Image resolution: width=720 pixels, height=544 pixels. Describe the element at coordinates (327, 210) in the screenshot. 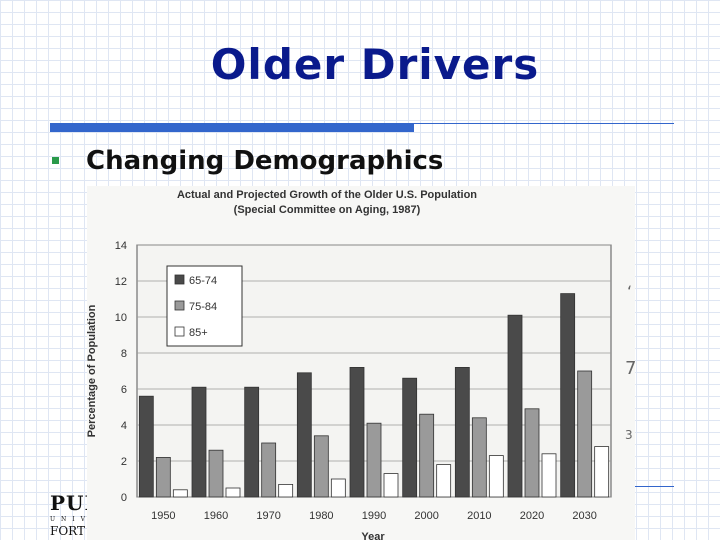

I see `chart-subtitle: (Special Committee on Aging, 1987)` at that location.